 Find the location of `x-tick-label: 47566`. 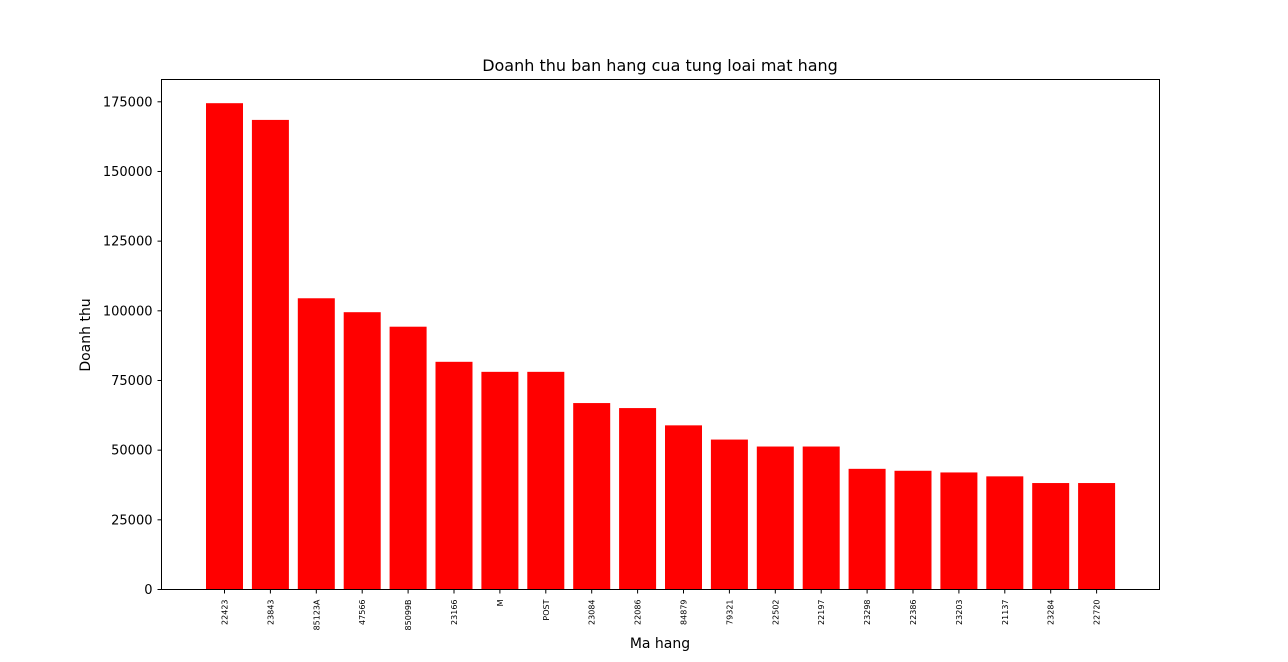

x-tick-label: 47566 is located at coordinates (362, 612).